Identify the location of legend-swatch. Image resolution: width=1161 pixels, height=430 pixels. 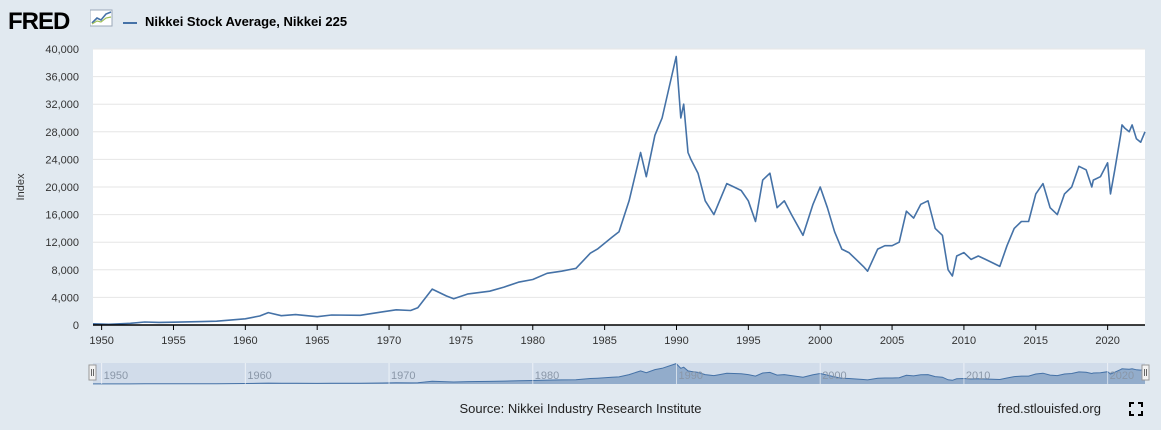
(130, 22).